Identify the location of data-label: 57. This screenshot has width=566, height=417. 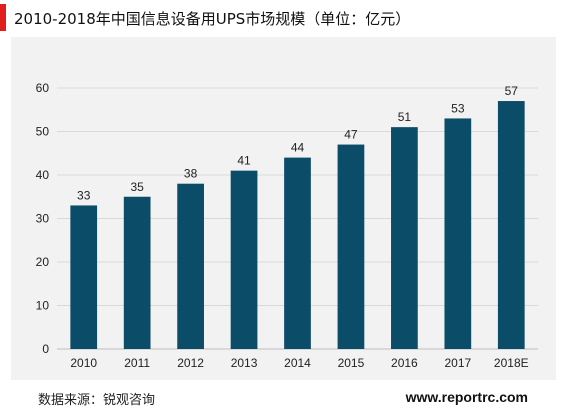
(512, 91).